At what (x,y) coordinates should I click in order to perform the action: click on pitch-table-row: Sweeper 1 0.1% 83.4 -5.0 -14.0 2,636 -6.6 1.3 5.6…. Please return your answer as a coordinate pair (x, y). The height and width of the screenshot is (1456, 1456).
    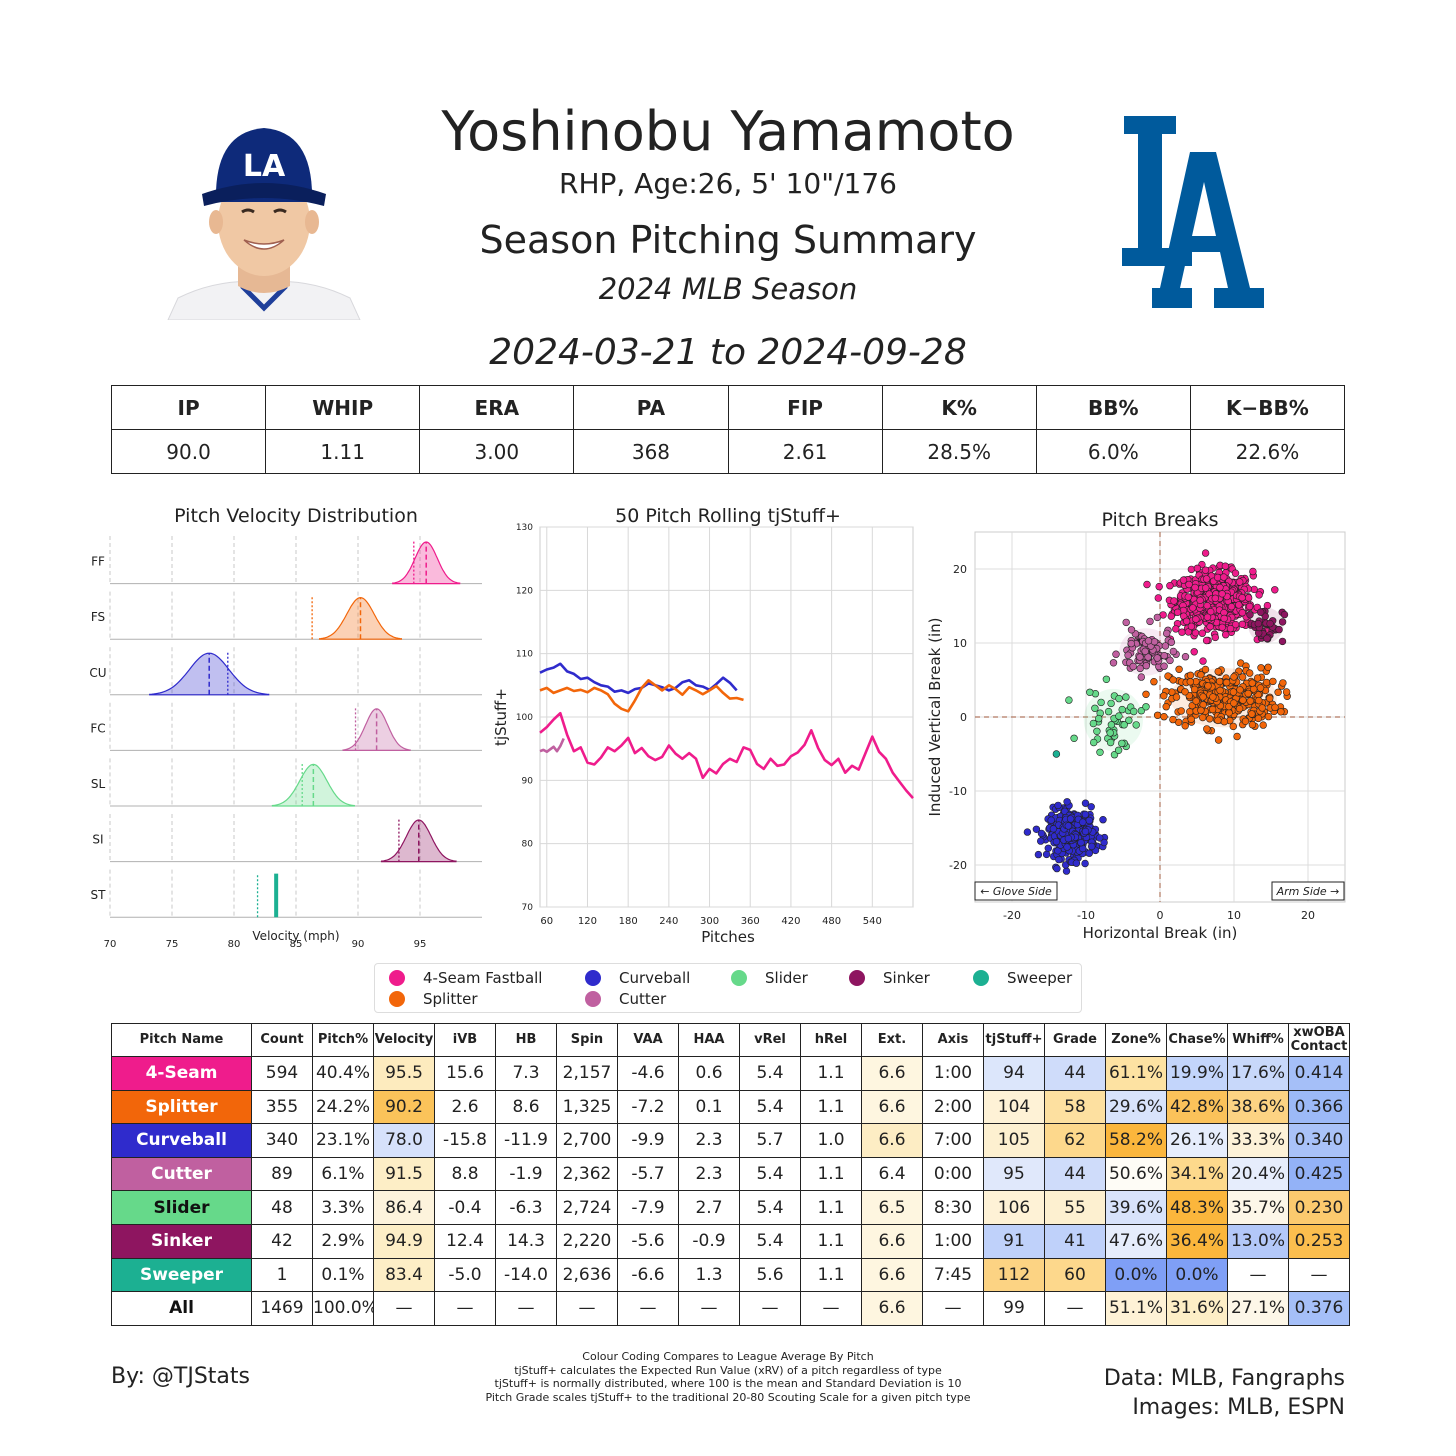
    Looking at the image, I should click on (730, 1275).